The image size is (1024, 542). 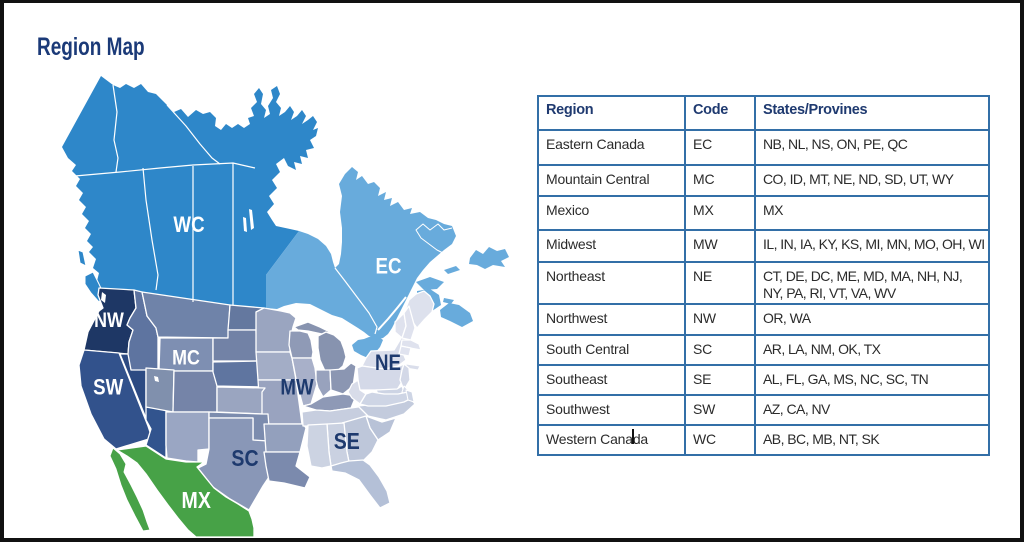 What do you see at coordinates (109, 321) in the screenshot?
I see `svg-text: NW` at bounding box center [109, 321].